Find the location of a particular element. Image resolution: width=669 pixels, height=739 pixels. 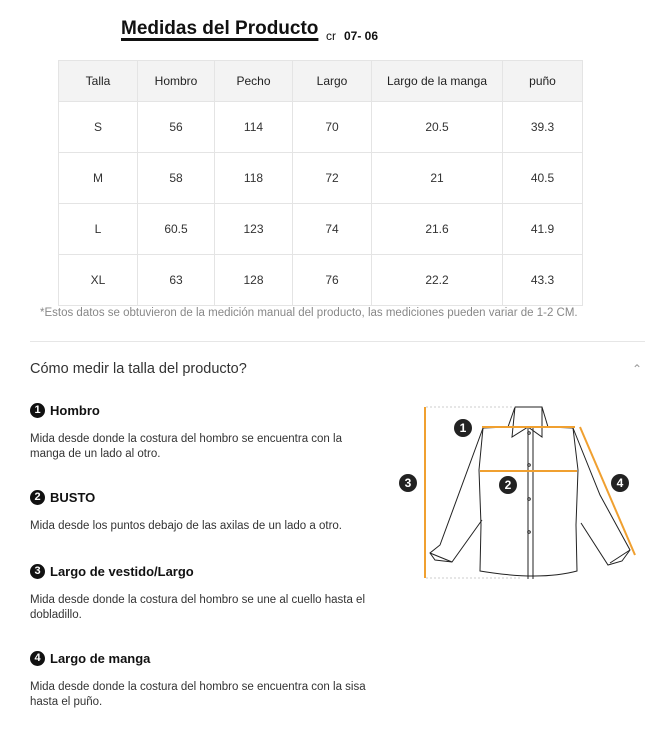

measure-lines is located at coordinates (530, 492).